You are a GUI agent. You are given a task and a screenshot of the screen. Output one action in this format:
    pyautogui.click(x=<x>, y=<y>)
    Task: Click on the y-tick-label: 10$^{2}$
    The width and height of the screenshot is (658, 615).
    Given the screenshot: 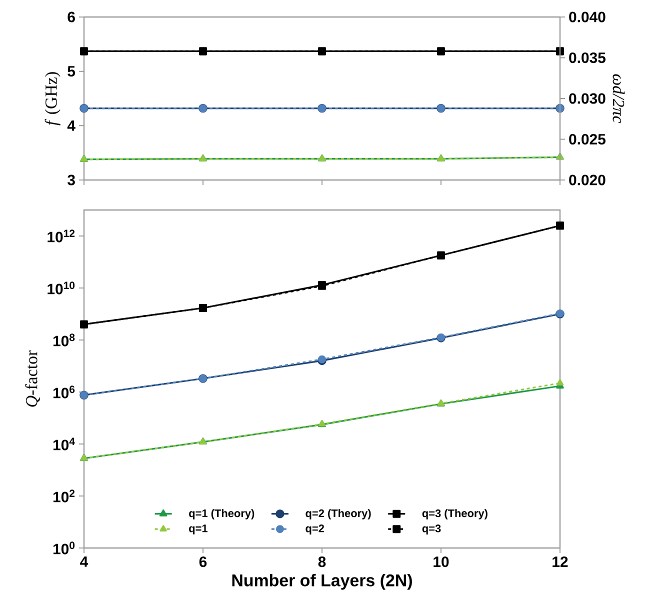 What is the action you would take?
    pyautogui.click(x=64, y=496)
    